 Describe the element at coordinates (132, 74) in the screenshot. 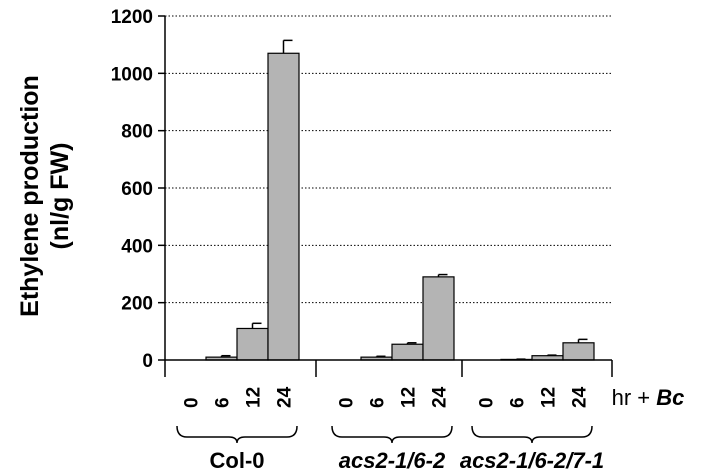

I see `y-tick-label: 1000` at that location.